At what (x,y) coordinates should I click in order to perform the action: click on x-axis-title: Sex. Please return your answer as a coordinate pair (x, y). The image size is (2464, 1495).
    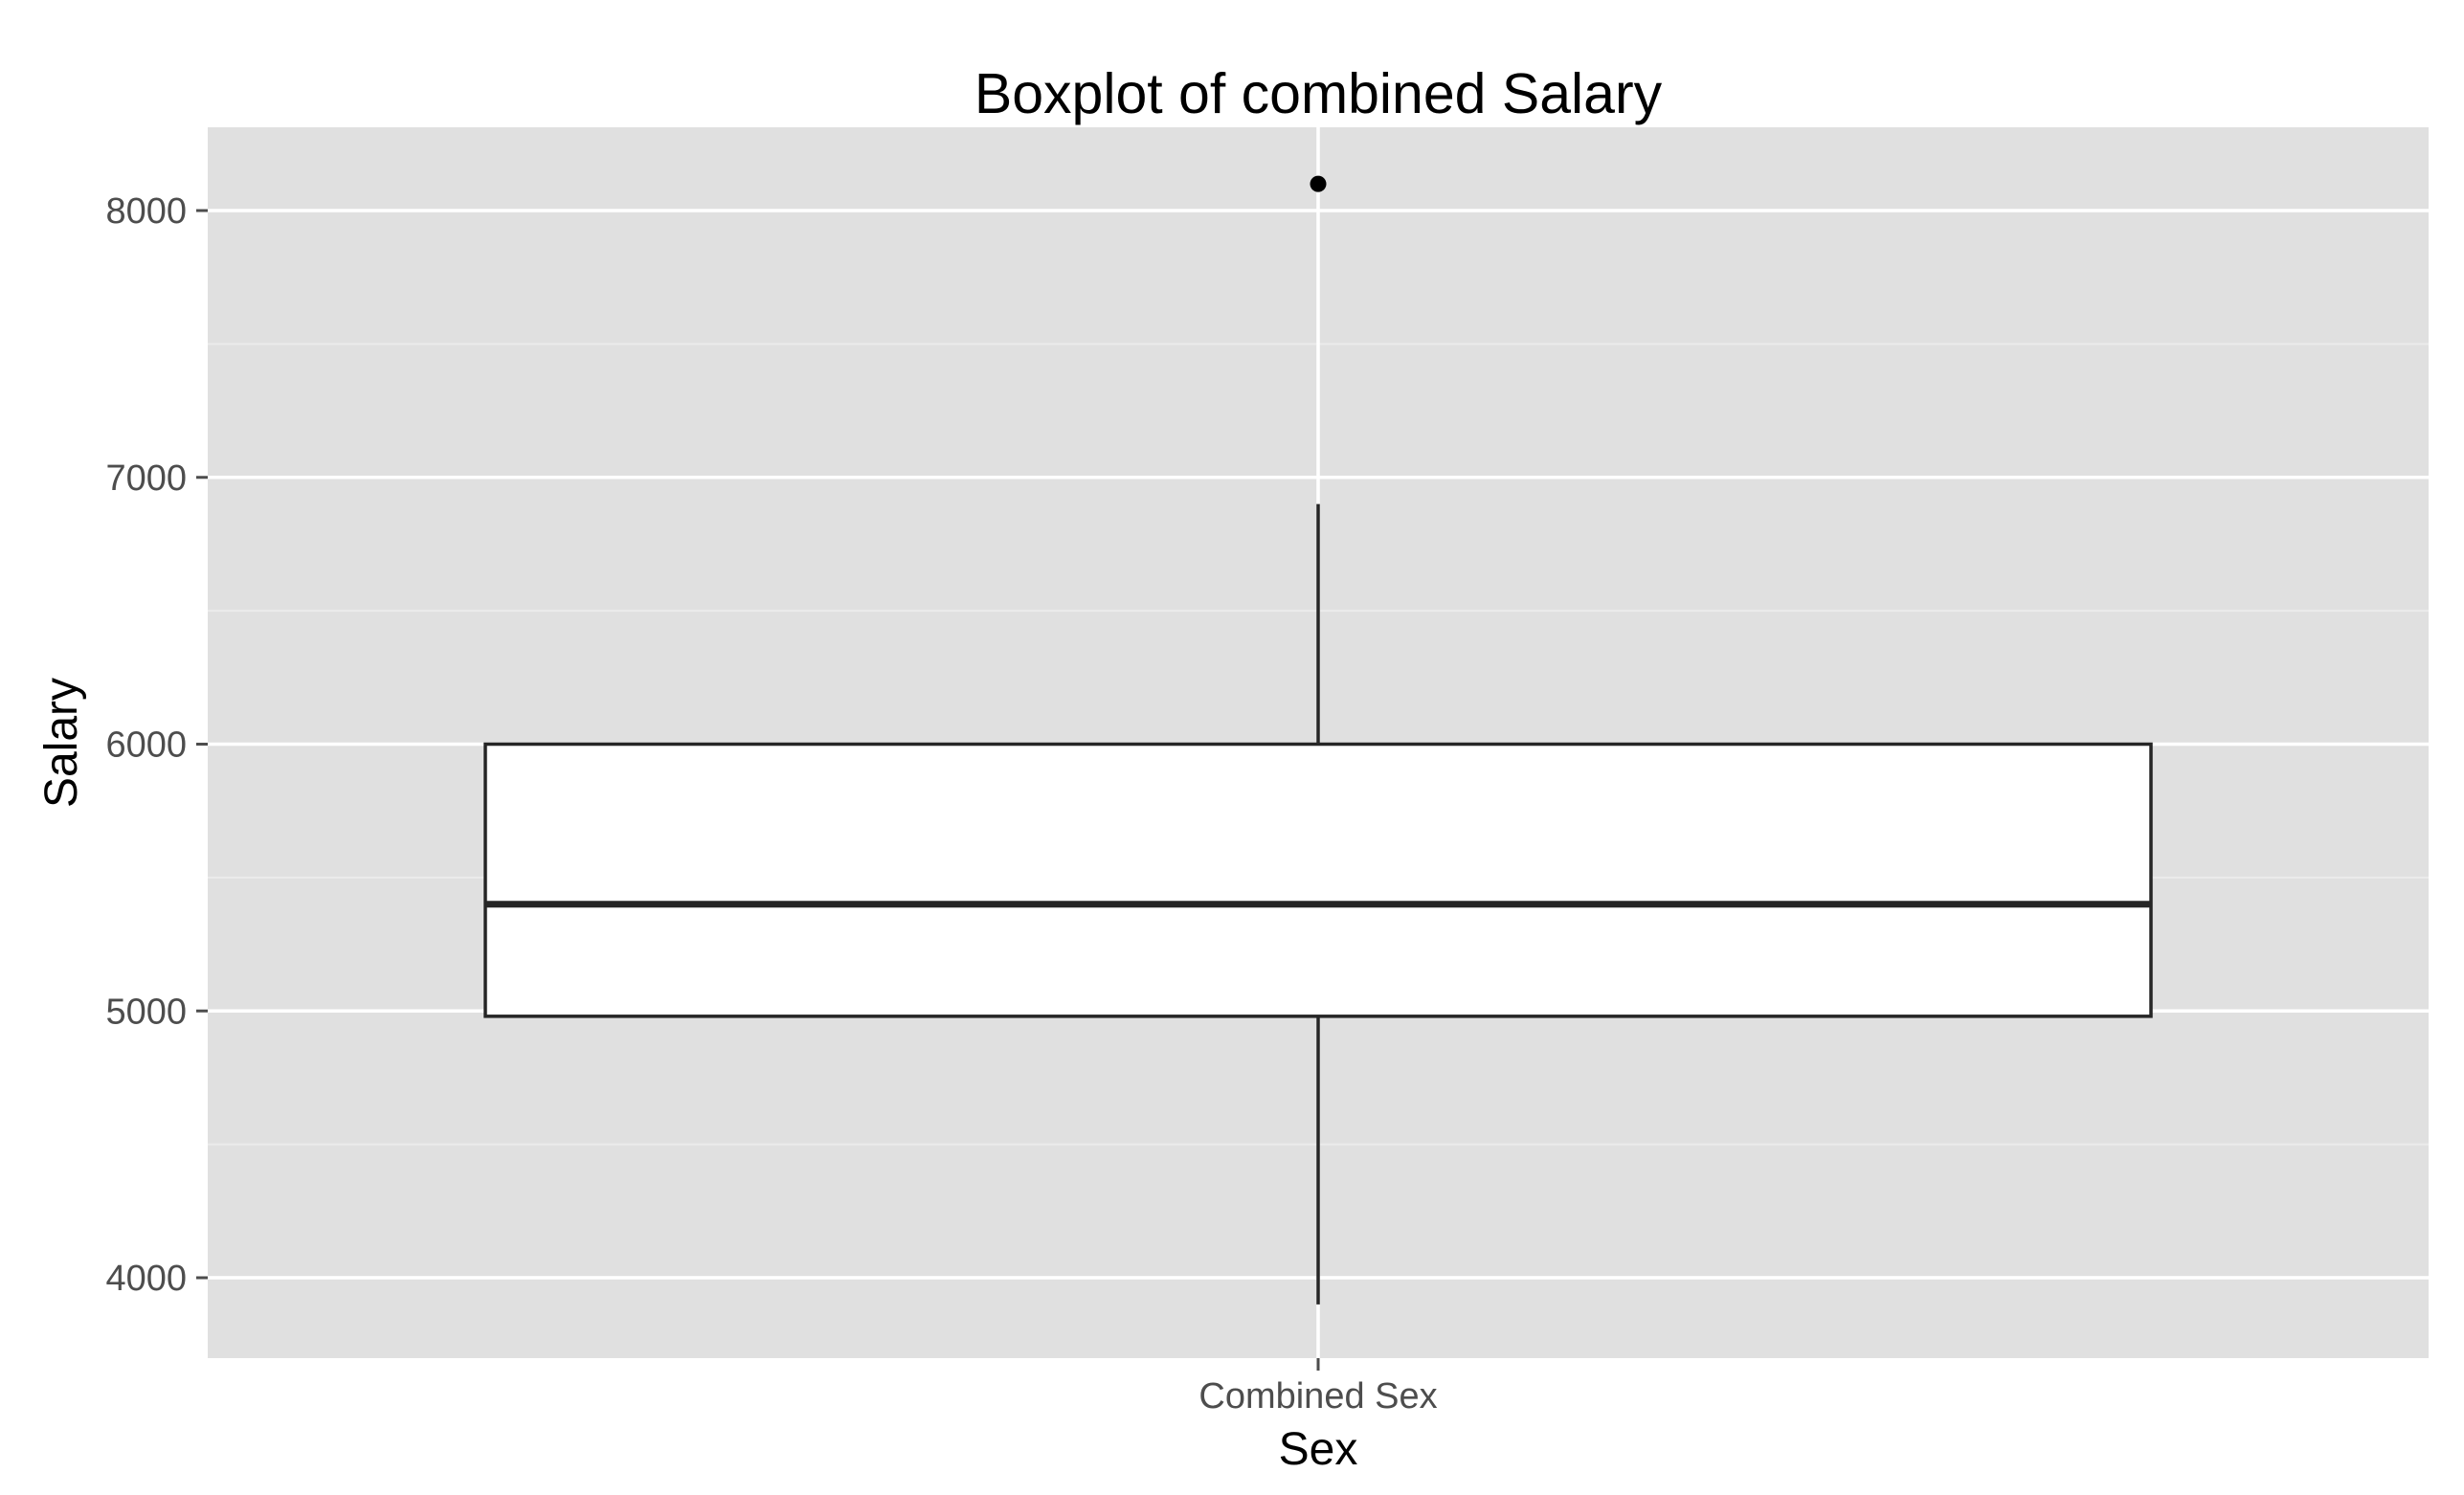
    Looking at the image, I should click on (1319, 1449).